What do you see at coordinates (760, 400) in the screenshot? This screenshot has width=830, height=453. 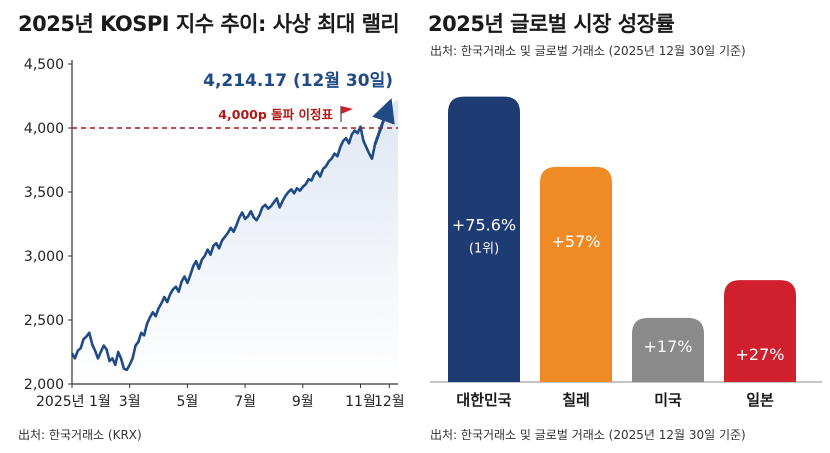 I see `bar-category-label: 일본` at bounding box center [760, 400].